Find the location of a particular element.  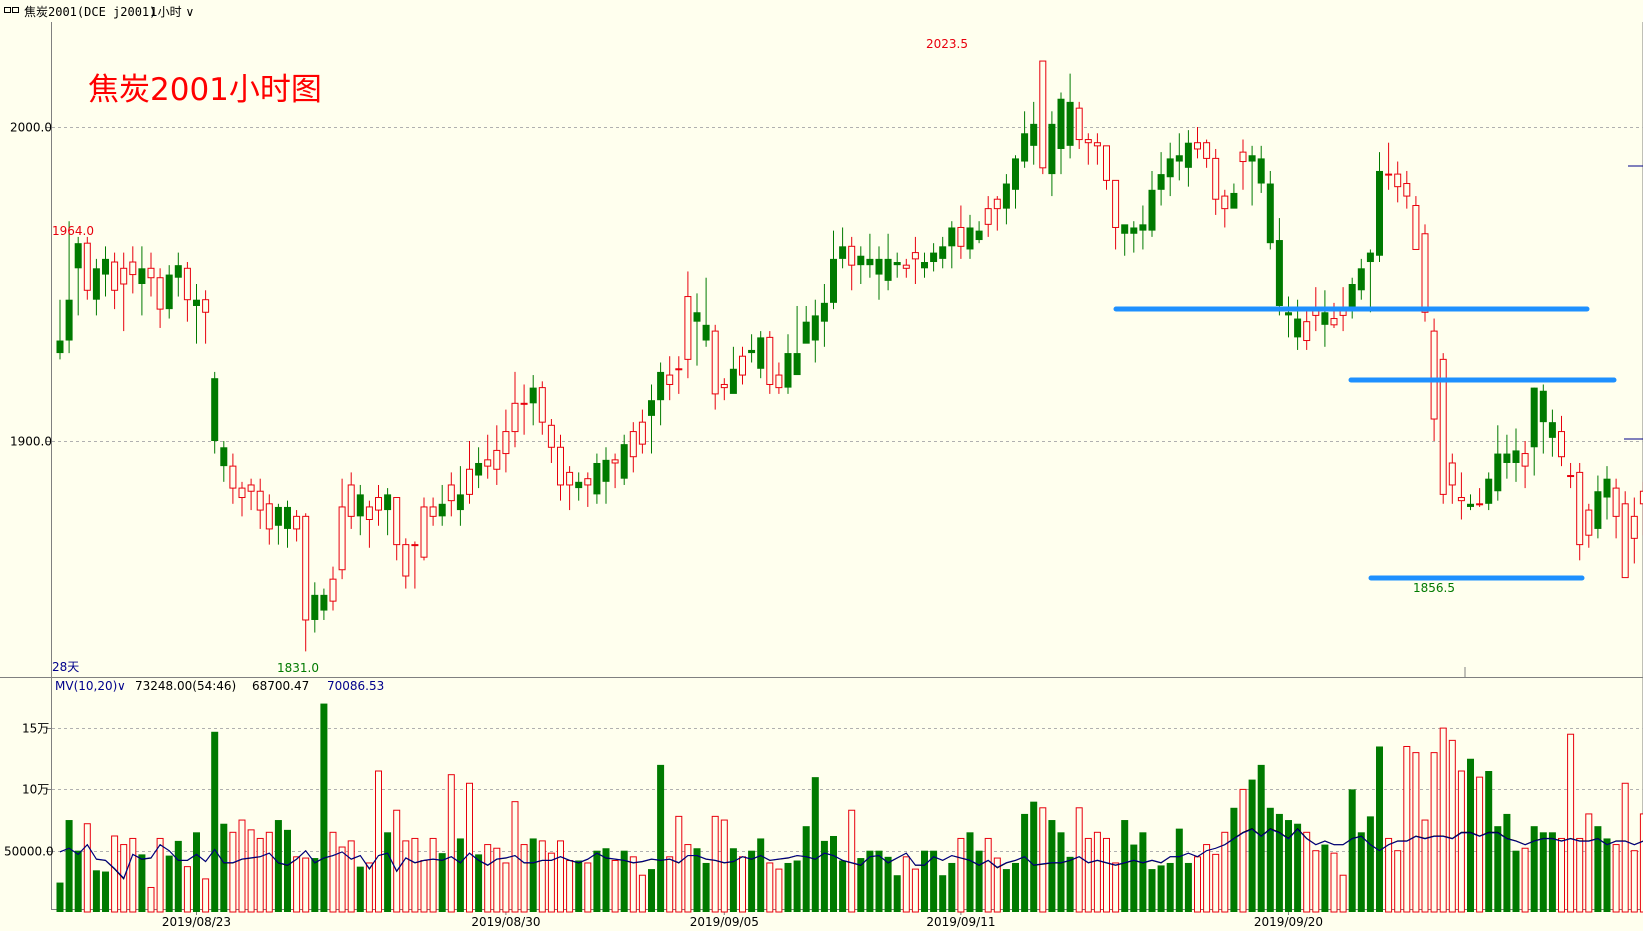

chevron-down-icon: ∨ is located at coordinates (121, 686).